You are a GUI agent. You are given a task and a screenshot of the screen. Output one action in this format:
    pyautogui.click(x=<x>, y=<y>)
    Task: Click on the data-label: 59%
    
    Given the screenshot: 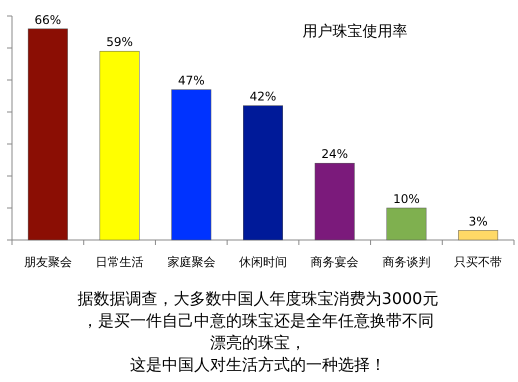 What is the action you would take?
    pyautogui.click(x=119, y=42)
    